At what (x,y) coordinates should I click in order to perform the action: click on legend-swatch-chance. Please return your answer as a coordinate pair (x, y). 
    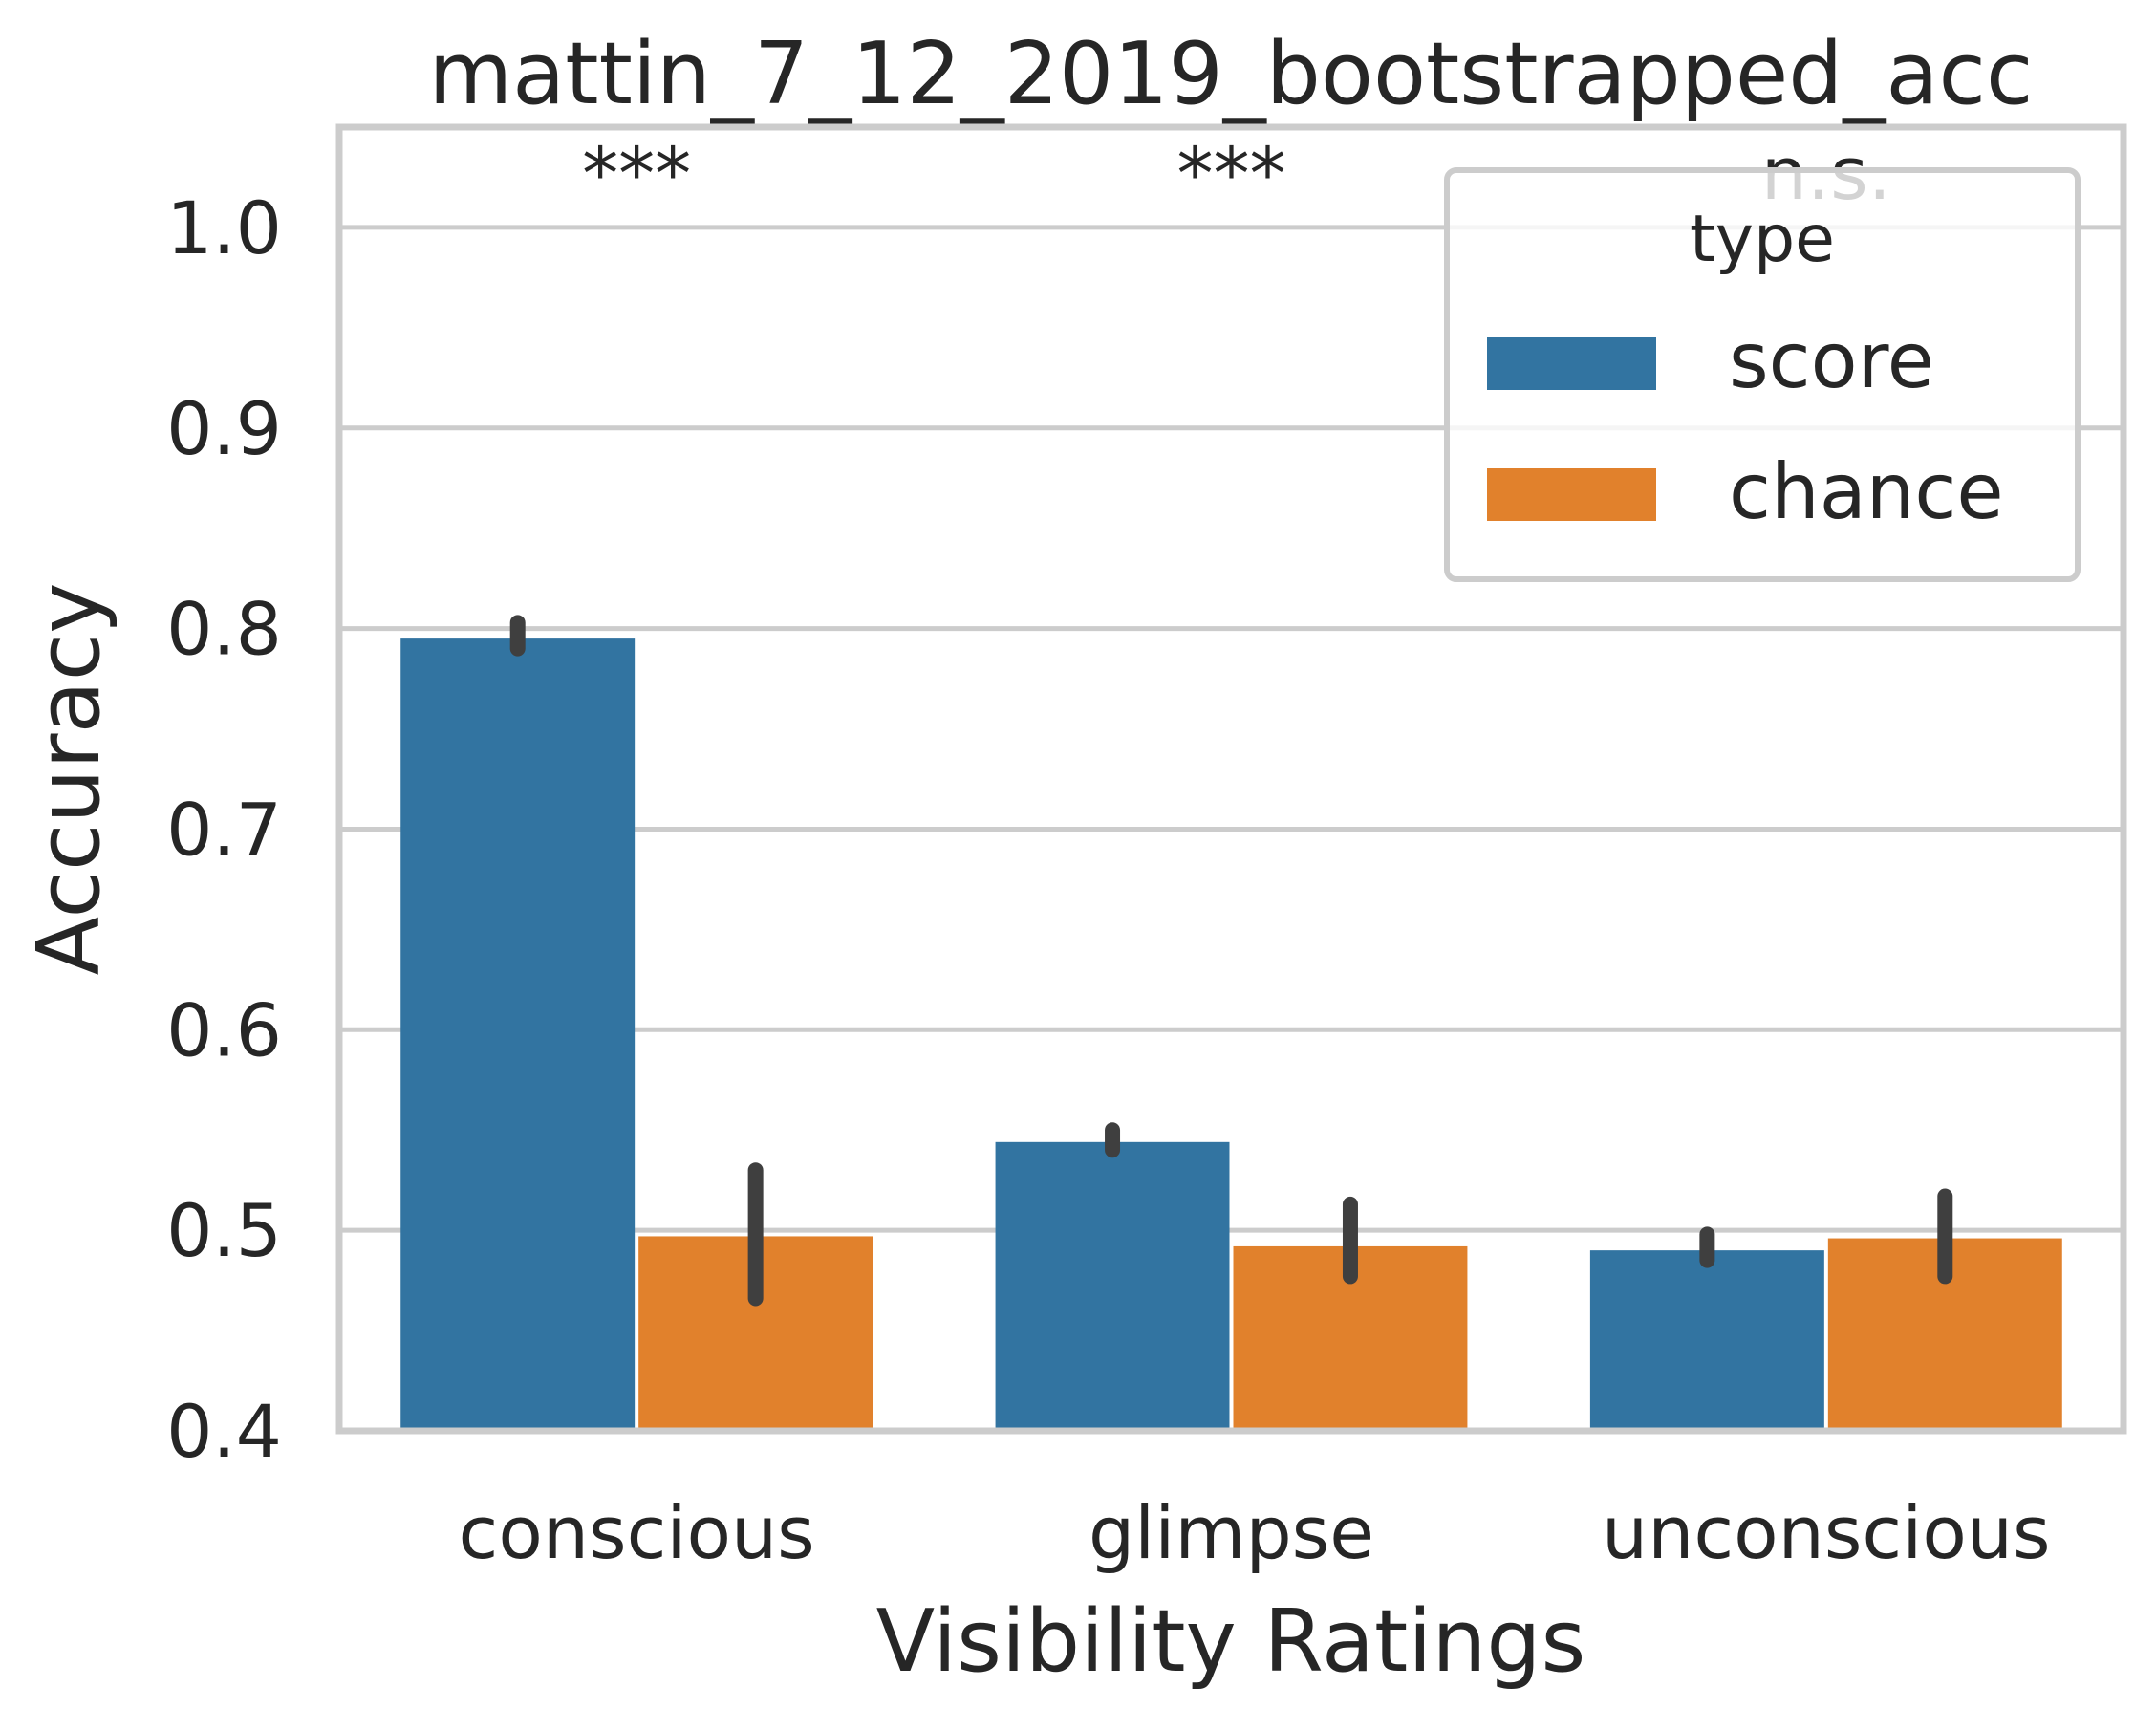
    Looking at the image, I should click on (1571, 494).